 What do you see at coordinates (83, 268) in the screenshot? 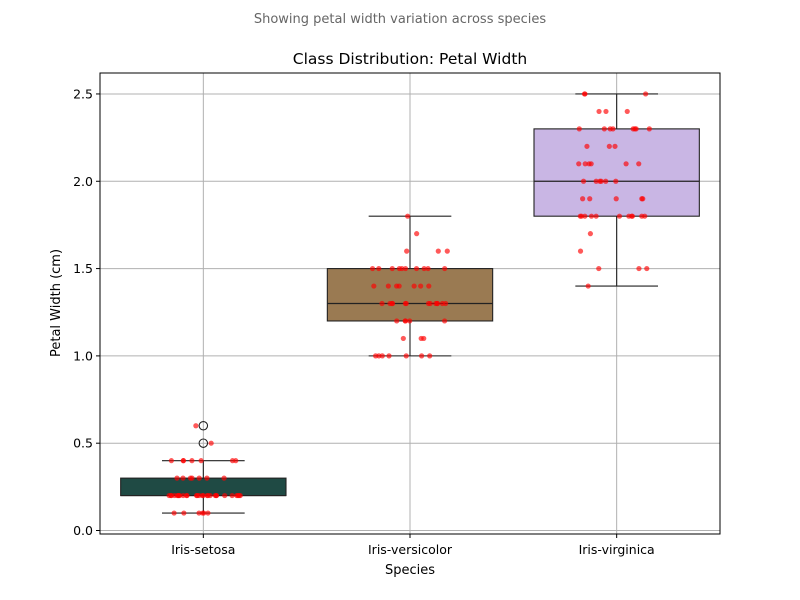
I see `y-tick-label: 1.5` at bounding box center [83, 268].